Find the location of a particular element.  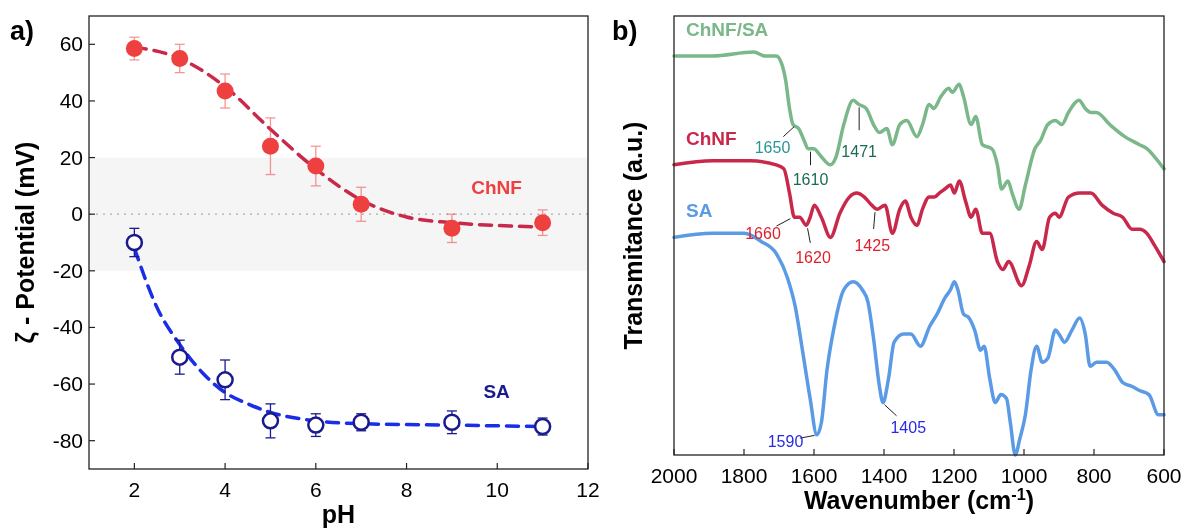

chart-title: a) is located at coordinates (22, 31).